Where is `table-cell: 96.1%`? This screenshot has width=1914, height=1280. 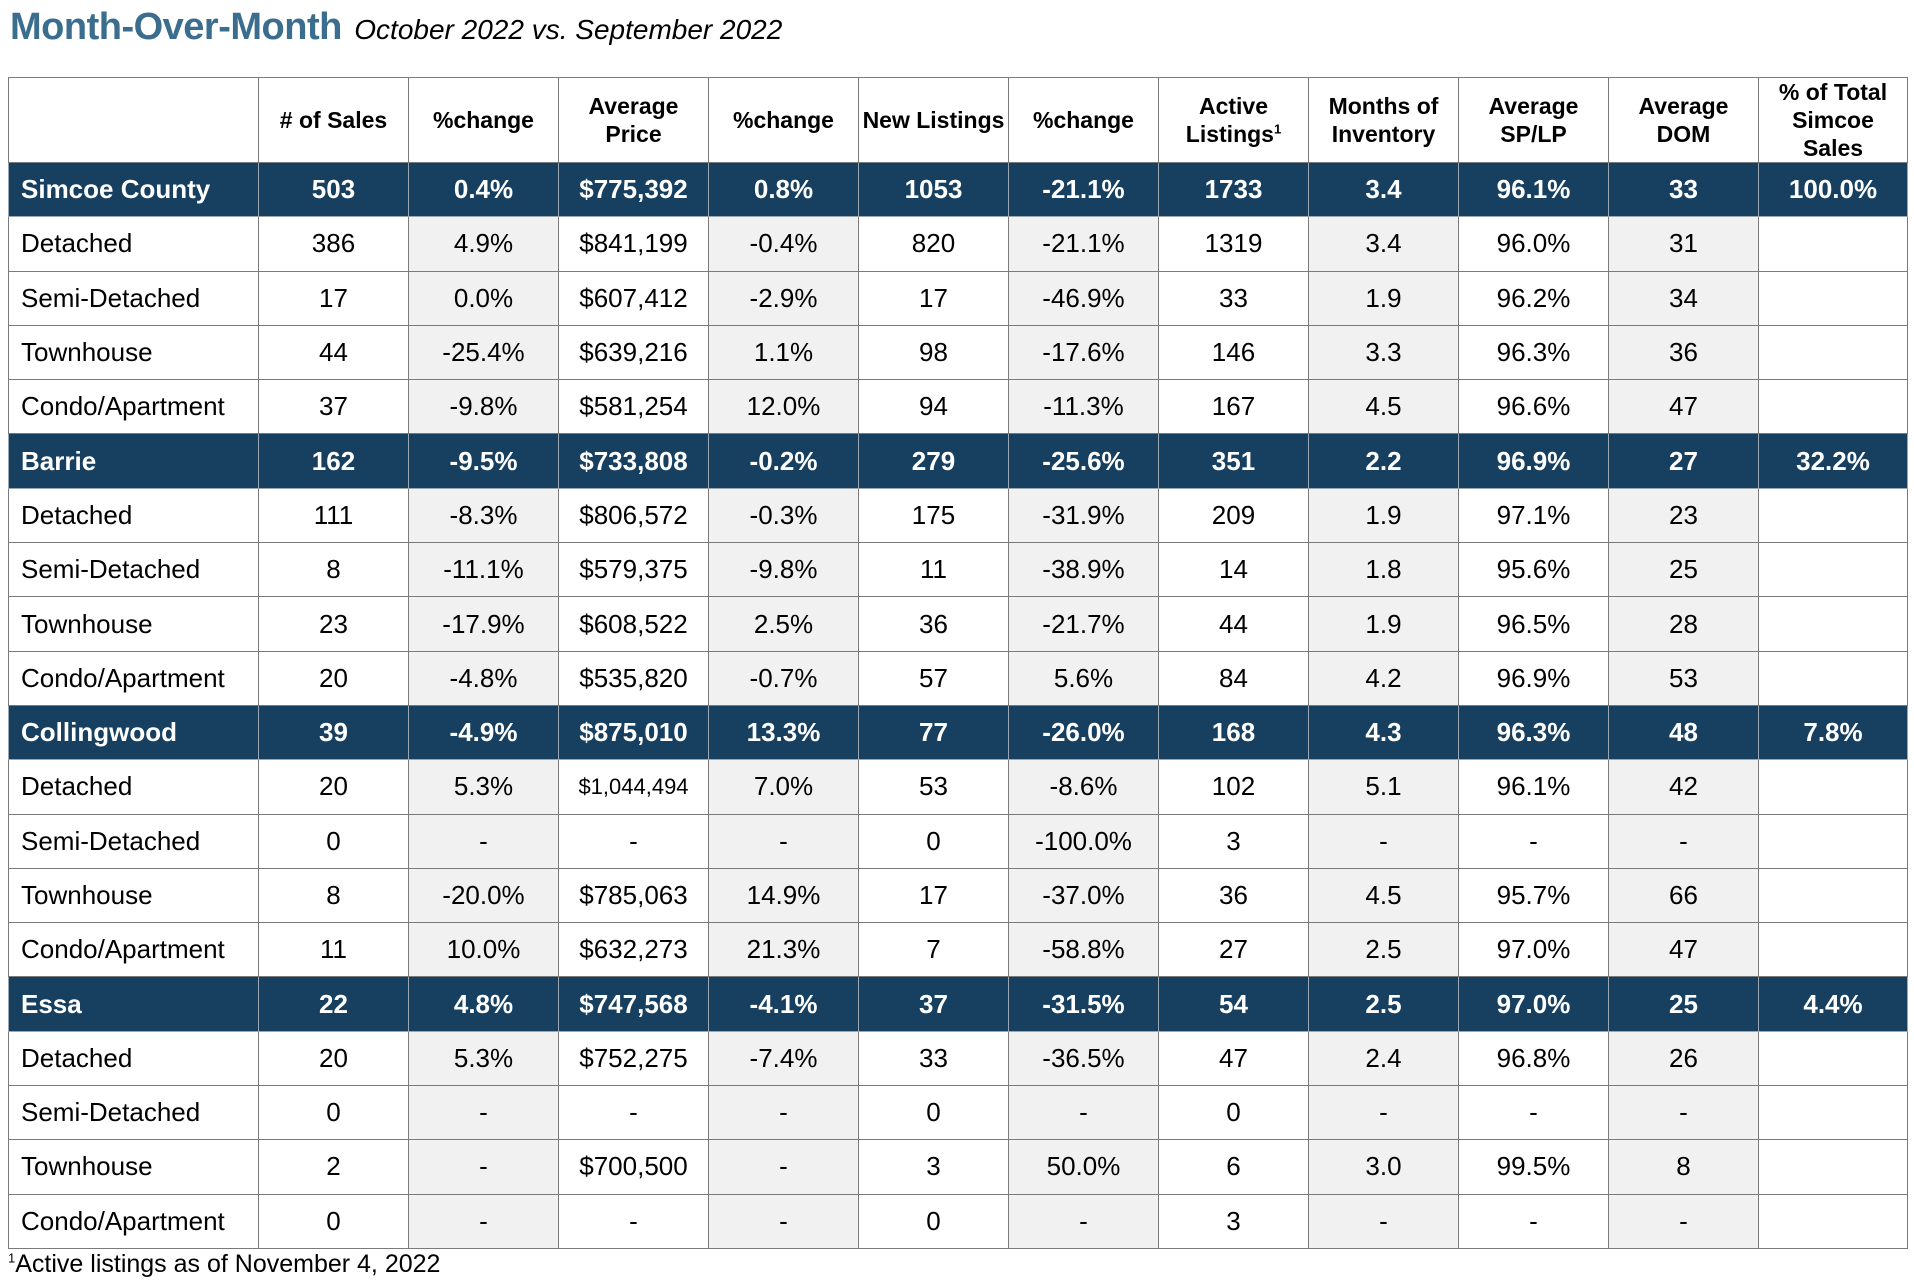
table-cell: 96.1% is located at coordinates (1533, 787).